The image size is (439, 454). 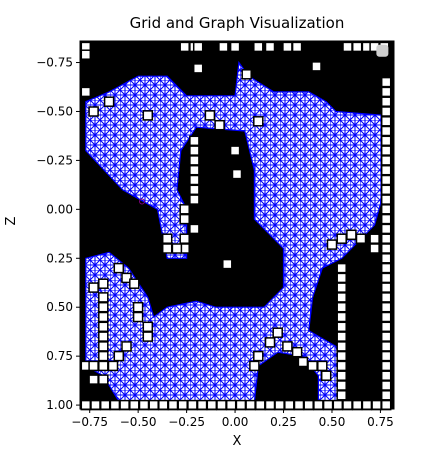 What do you see at coordinates (237, 23) in the screenshot?
I see `chart-title: Grid and Graph Visualization` at bounding box center [237, 23].